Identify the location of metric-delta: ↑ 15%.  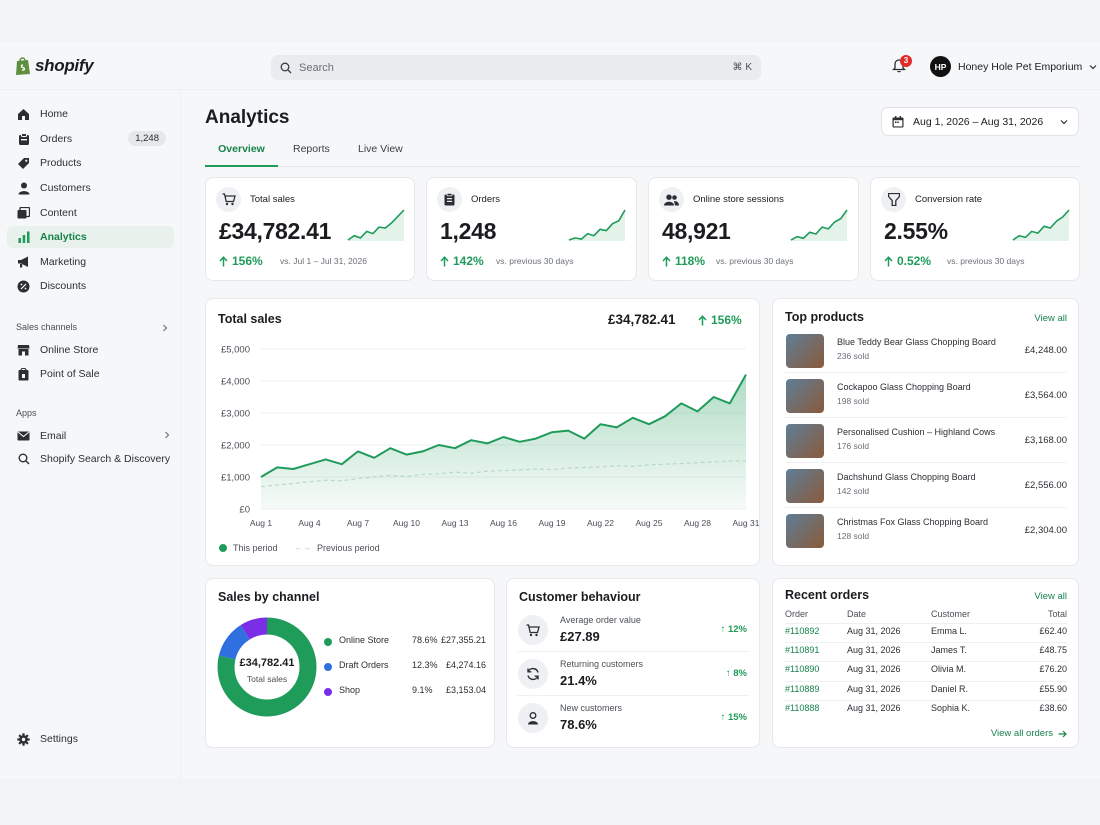
(733, 717).